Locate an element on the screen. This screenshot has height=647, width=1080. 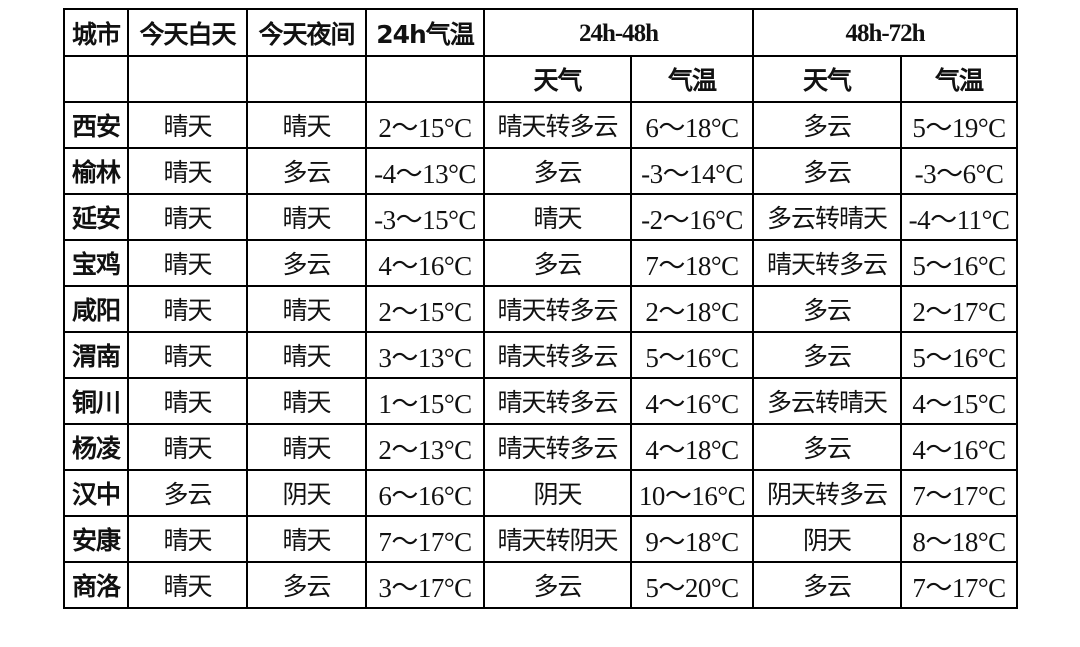
cell-temp-48-72h: 5～16°C is located at coordinates (959, 263).